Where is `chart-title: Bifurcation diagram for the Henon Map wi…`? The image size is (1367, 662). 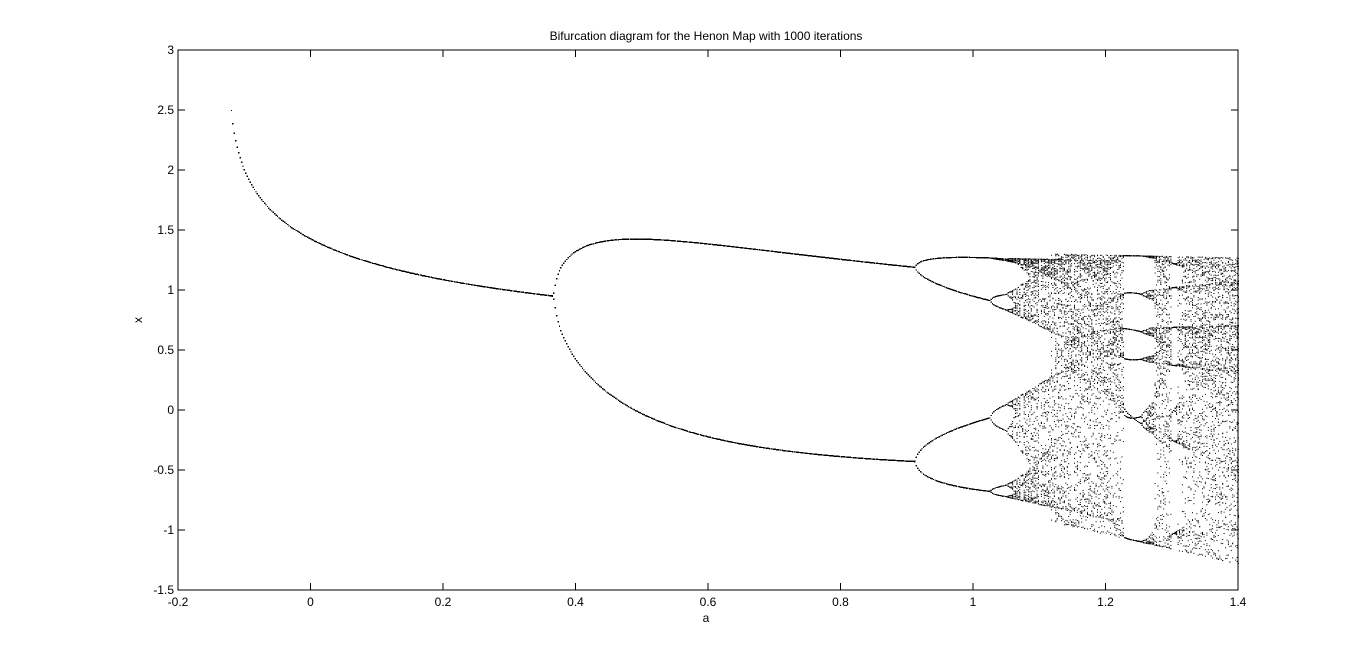
chart-title: Bifurcation diagram for the Henon Map wi… is located at coordinates (706, 36).